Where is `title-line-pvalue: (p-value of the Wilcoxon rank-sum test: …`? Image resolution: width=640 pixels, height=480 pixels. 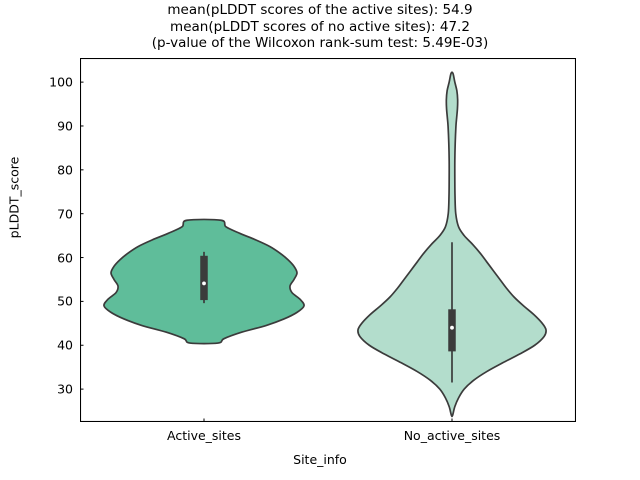 title-line-pvalue: (p-value of the Wilcoxon rank-sum test: … is located at coordinates (320, 43).